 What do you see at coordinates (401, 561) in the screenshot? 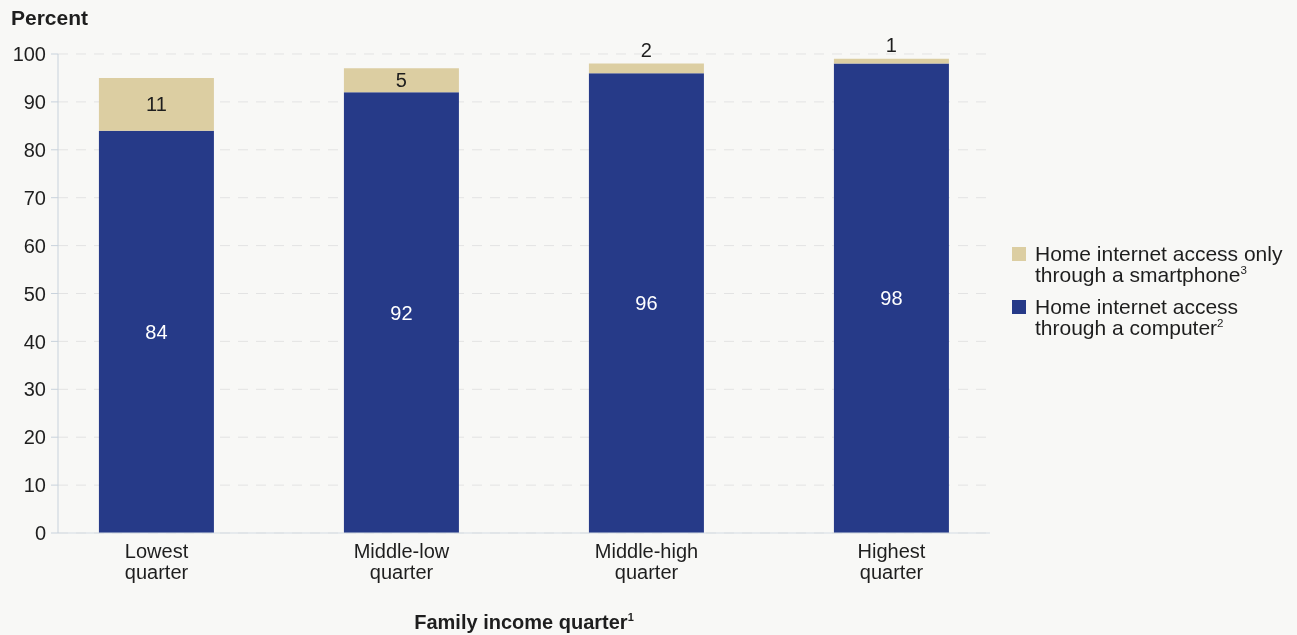
I see `x-tick-label: Middle-low quarter` at bounding box center [401, 561].